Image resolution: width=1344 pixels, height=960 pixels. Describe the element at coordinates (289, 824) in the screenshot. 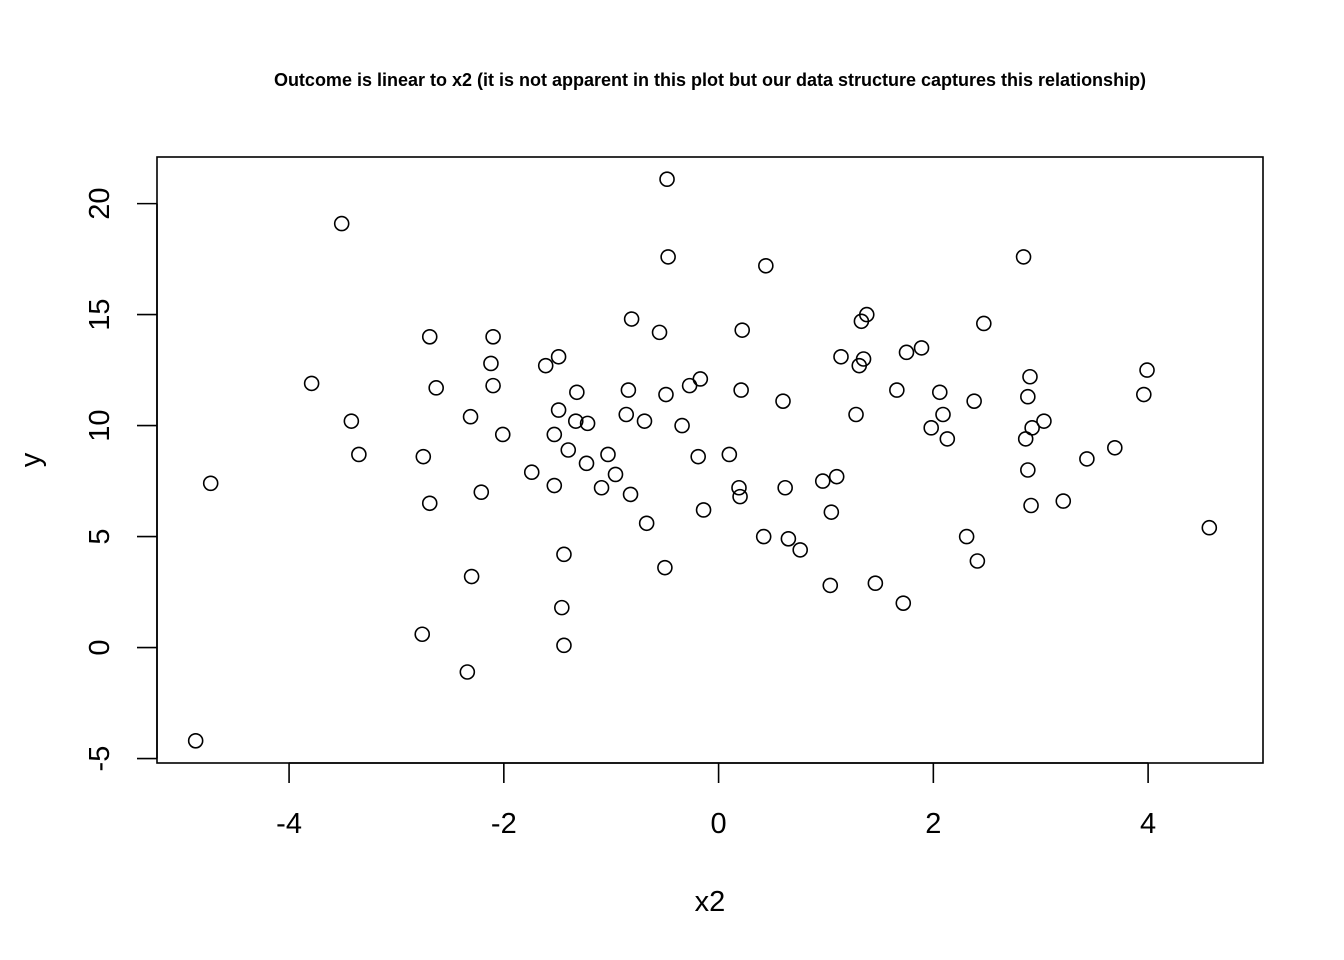

I see `x-tick-label: -4` at that location.